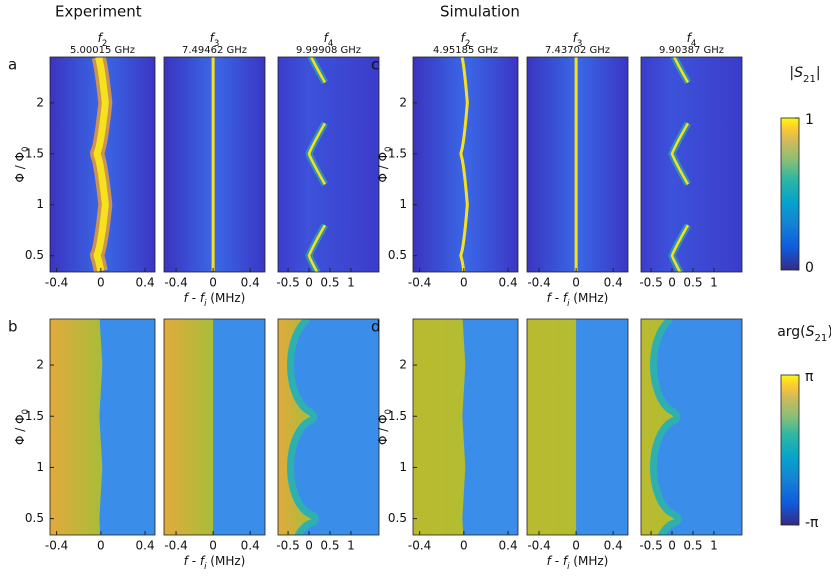 This screenshot has width=831, height=581. Describe the element at coordinates (13, 327) in the screenshot. I see `panel-label: b` at that location.